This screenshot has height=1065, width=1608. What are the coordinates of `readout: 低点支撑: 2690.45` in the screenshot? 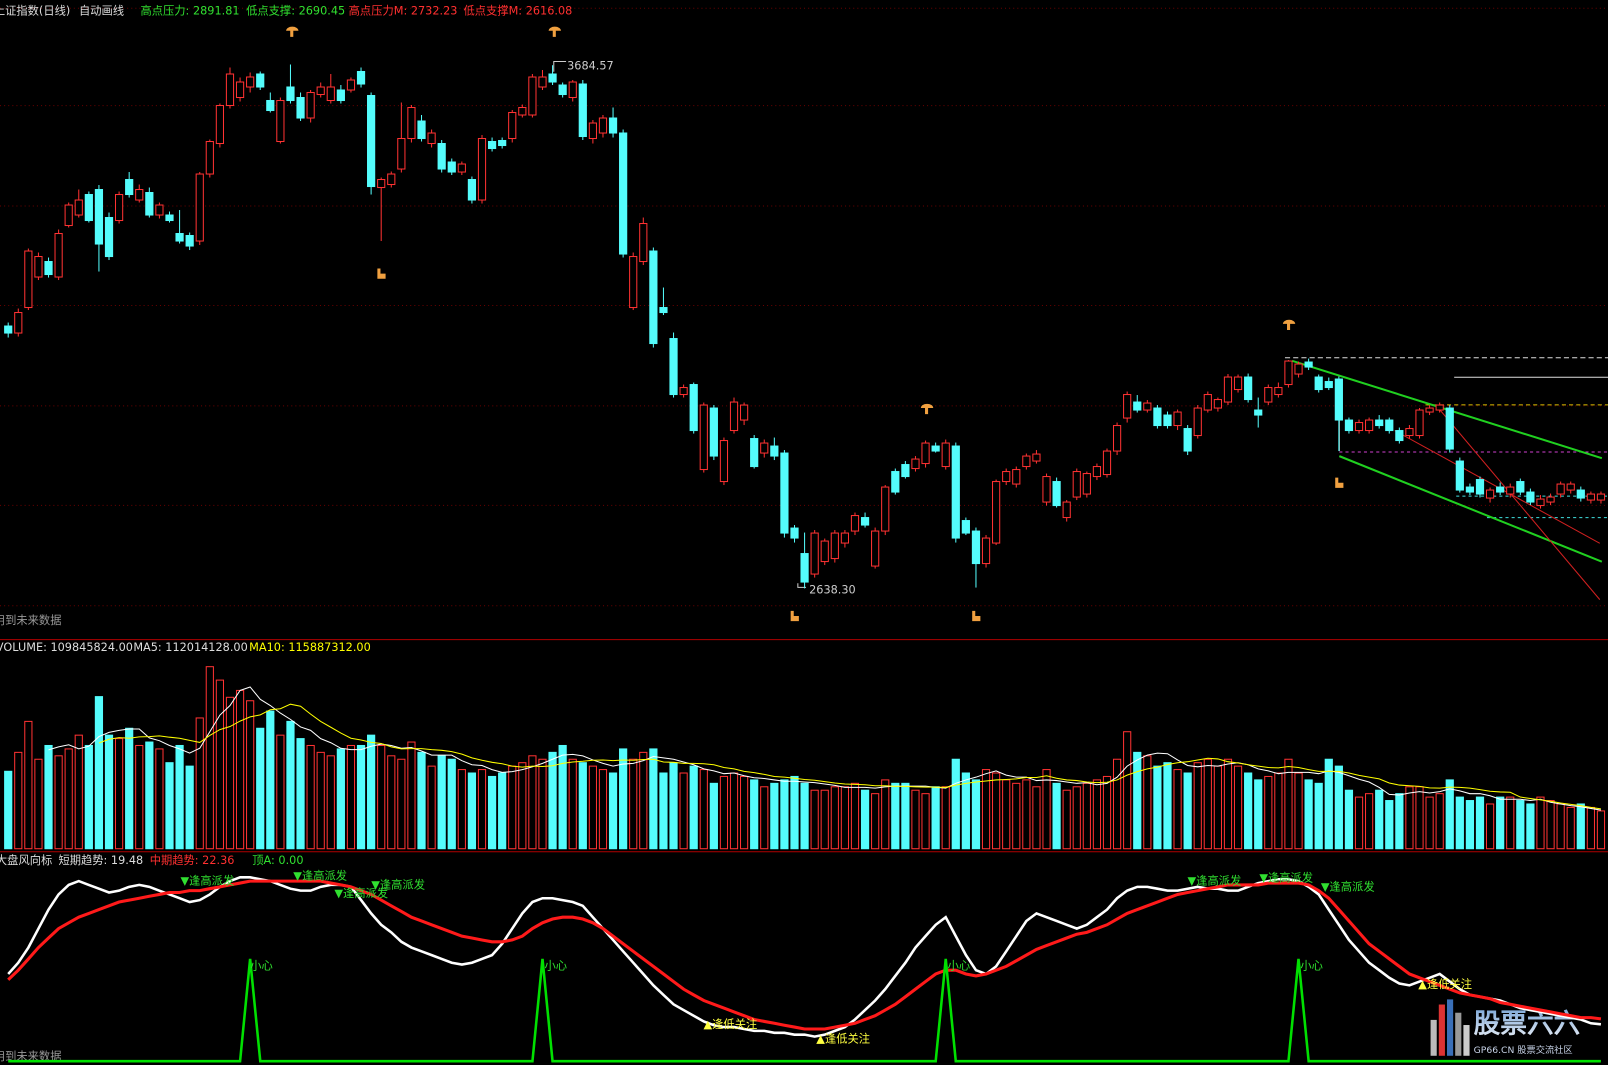 It's located at (295, 10).